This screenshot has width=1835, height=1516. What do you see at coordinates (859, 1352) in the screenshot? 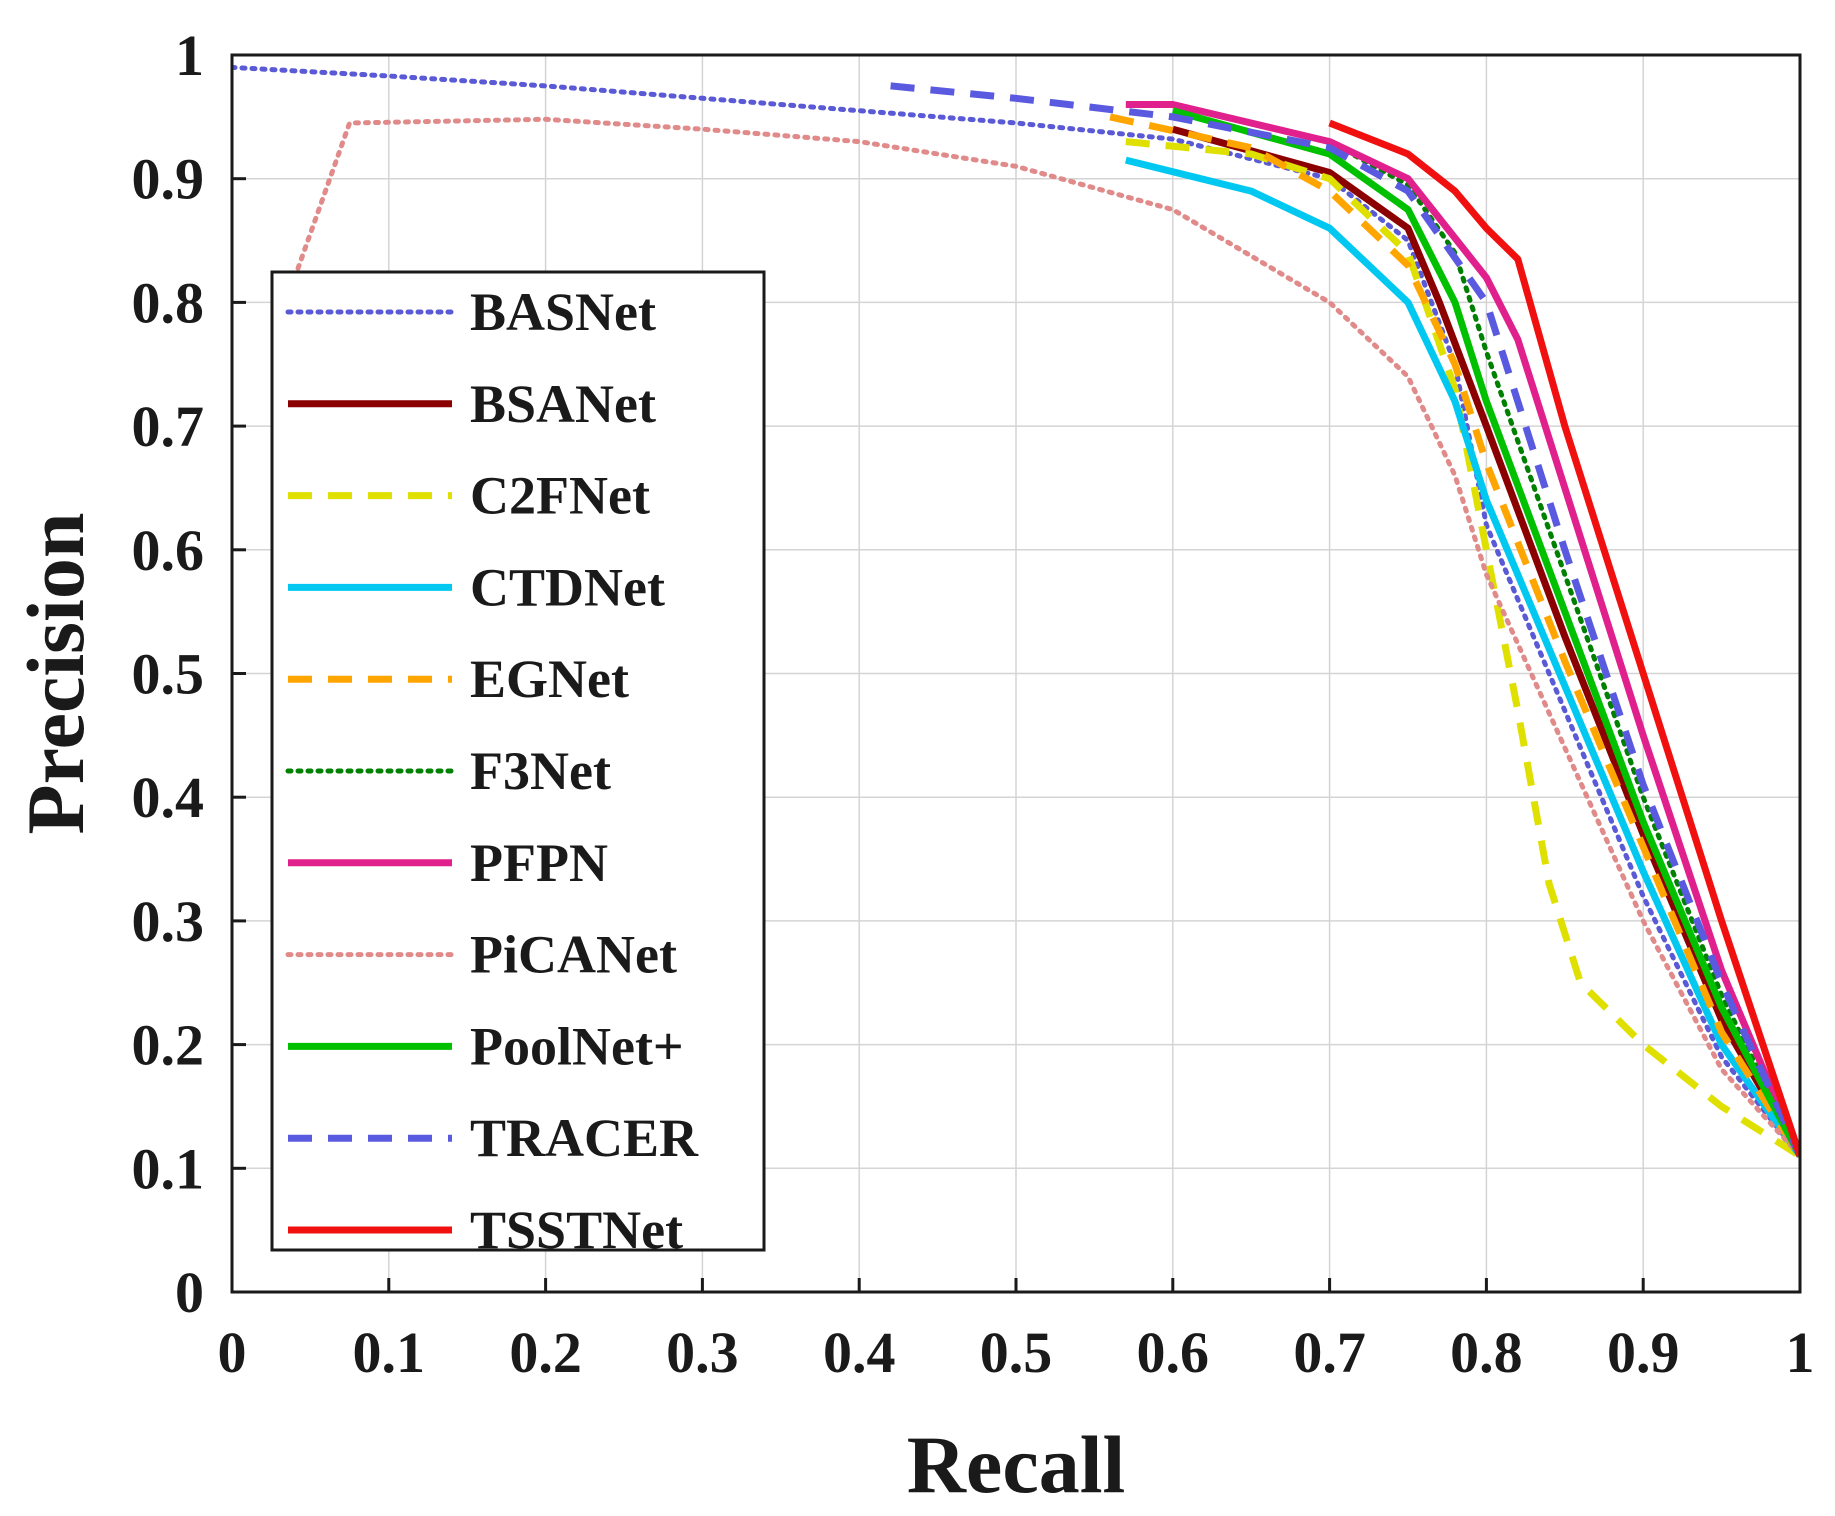
I see `x-tick-label: 0.4` at bounding box center [859, 1352].